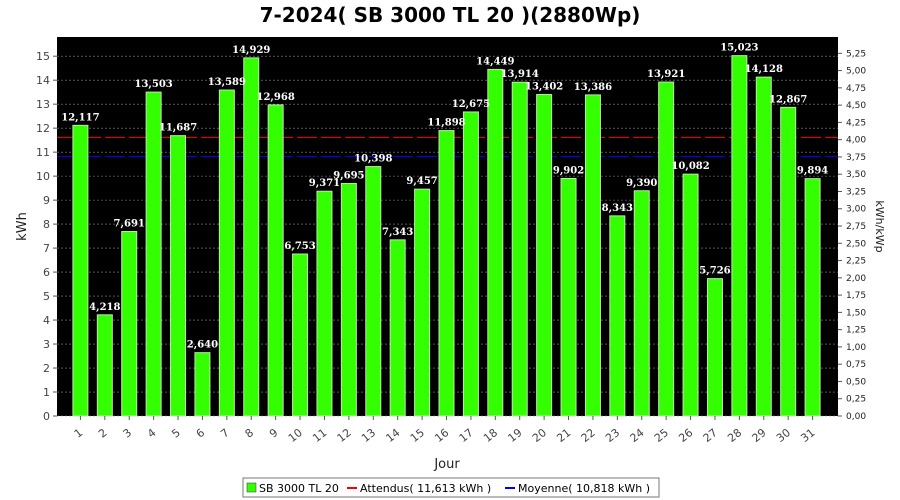  What do you see at coordinates (421, 181) in the screenshot?
I see `data-label: 9,457` at bounding box center [421, 181].